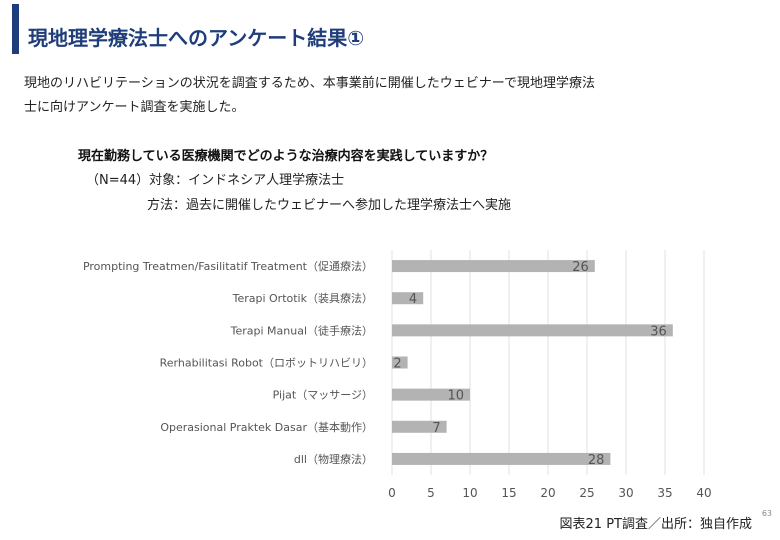 This screenshot has width=780, height=540. I want to click on data-label: 26, so click(580, 267).